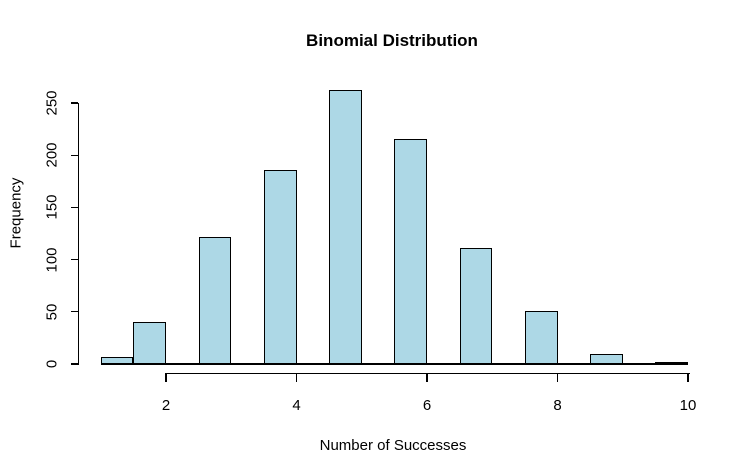 Image resolution: width=749 pixels, height=473 pixels. Describe the element at coordinates (52, 260) in the screenshot. I see `y-tick-label: 100` at that location.